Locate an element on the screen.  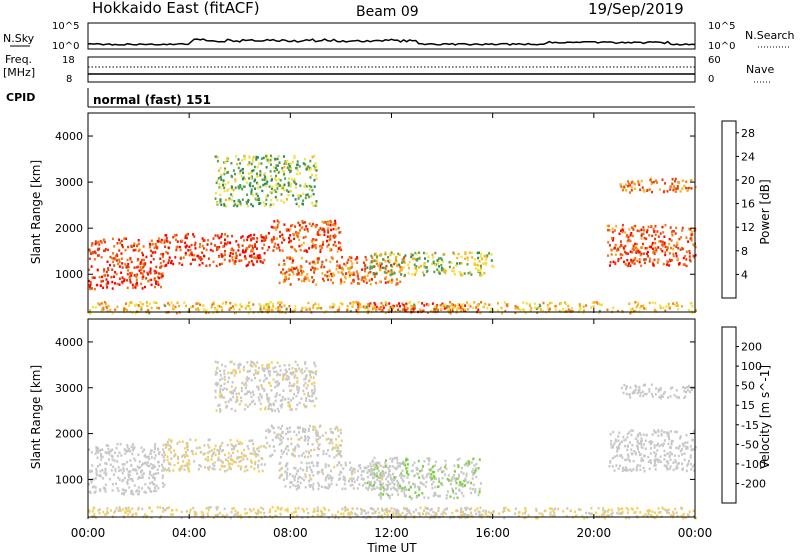
colorbar-tick-label: 8 is located at coordinates (744, 251).